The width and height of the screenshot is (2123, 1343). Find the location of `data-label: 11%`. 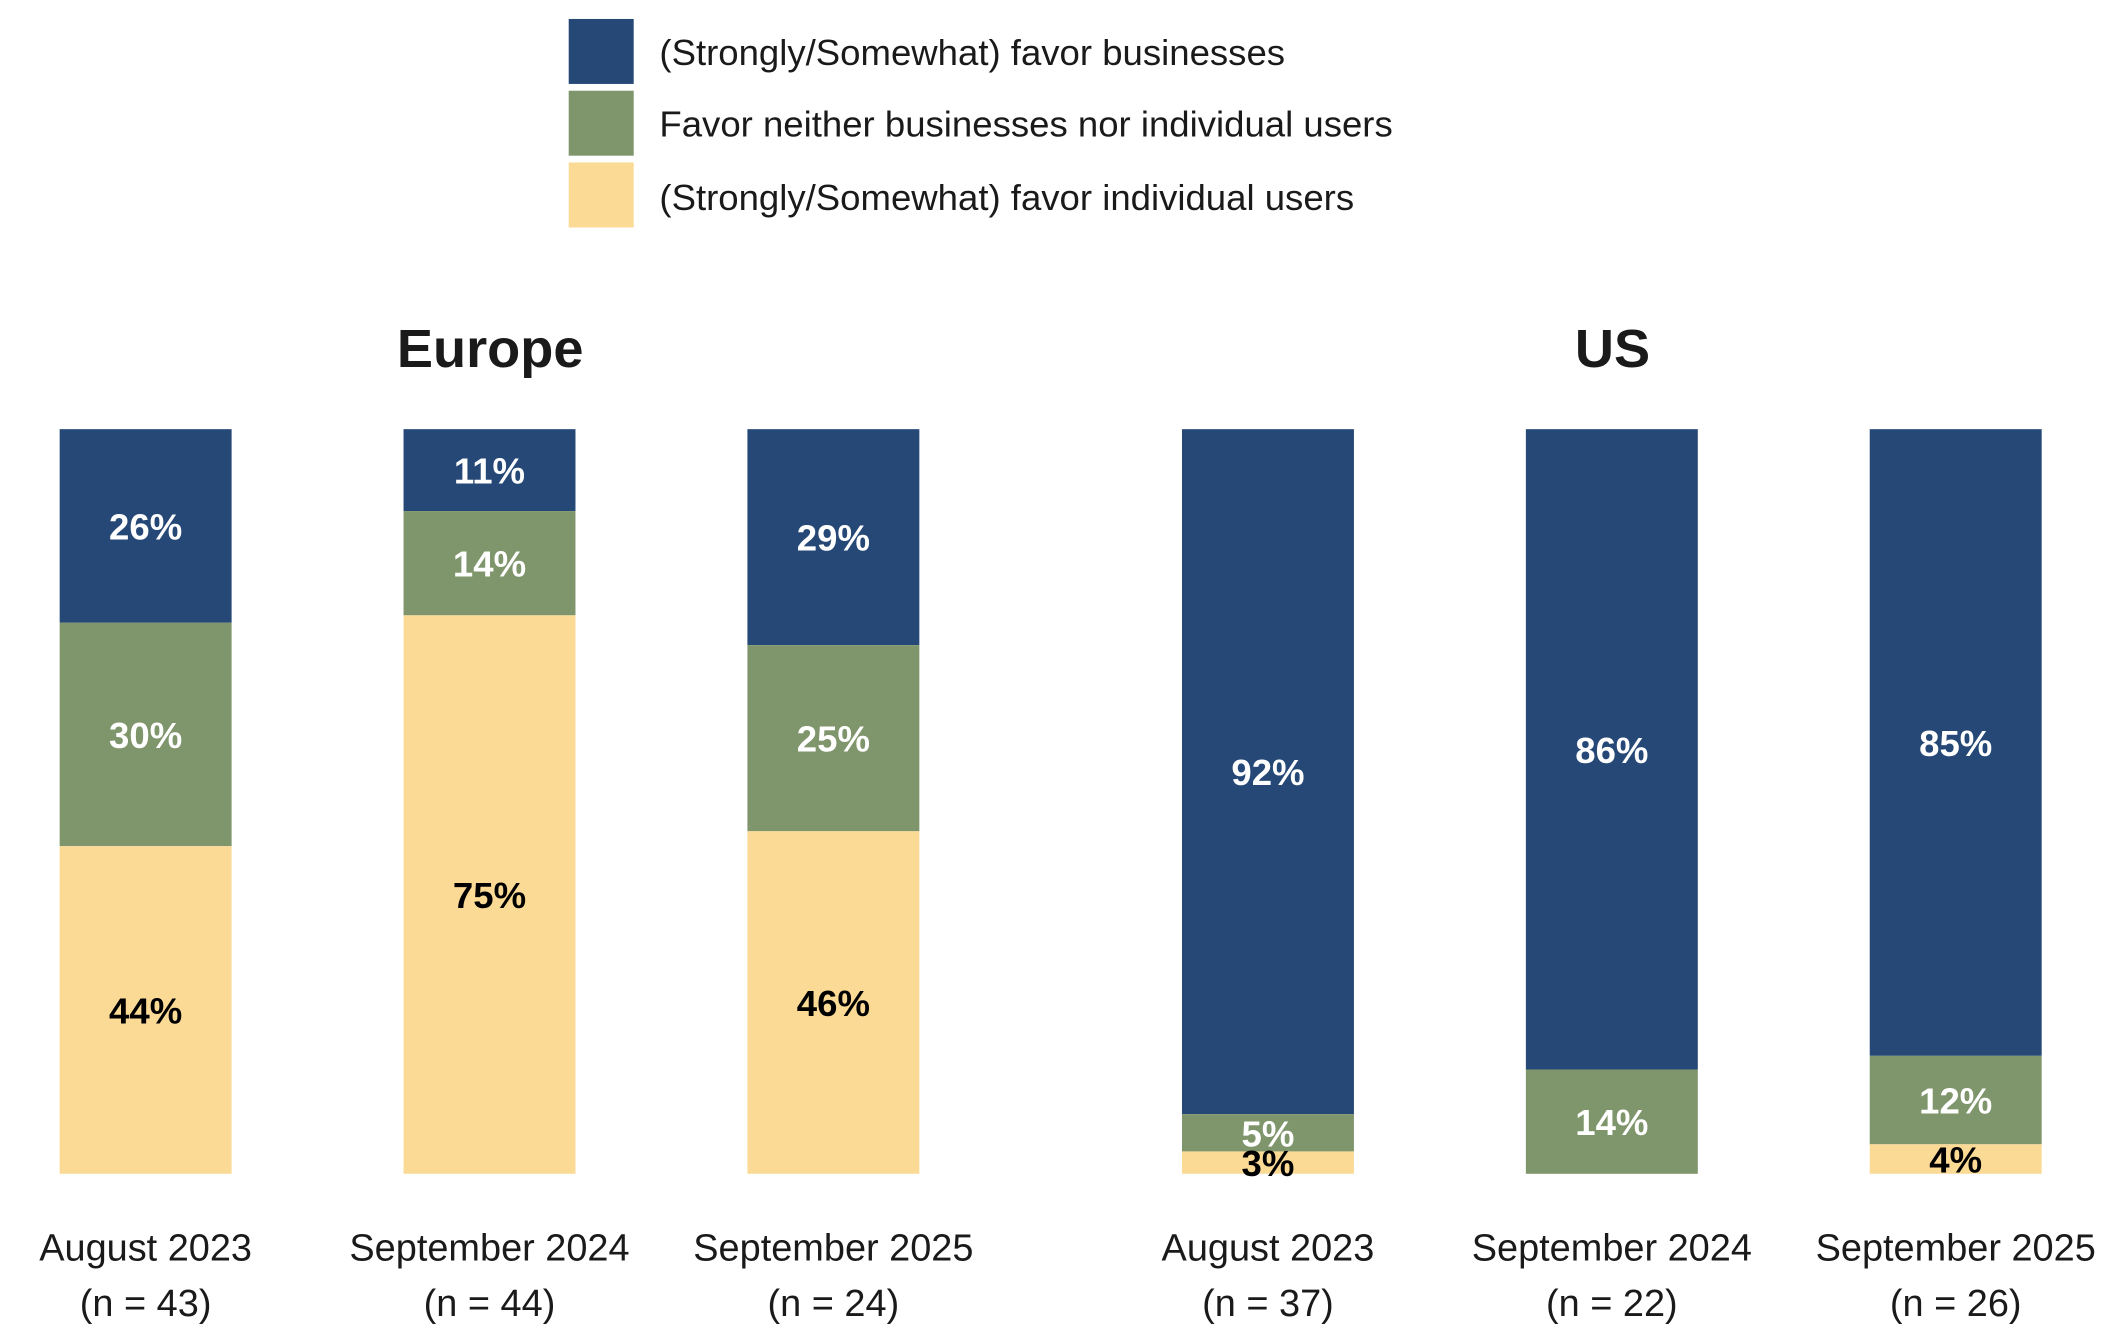

data-label: 11% is located at coordinates (489, 471).